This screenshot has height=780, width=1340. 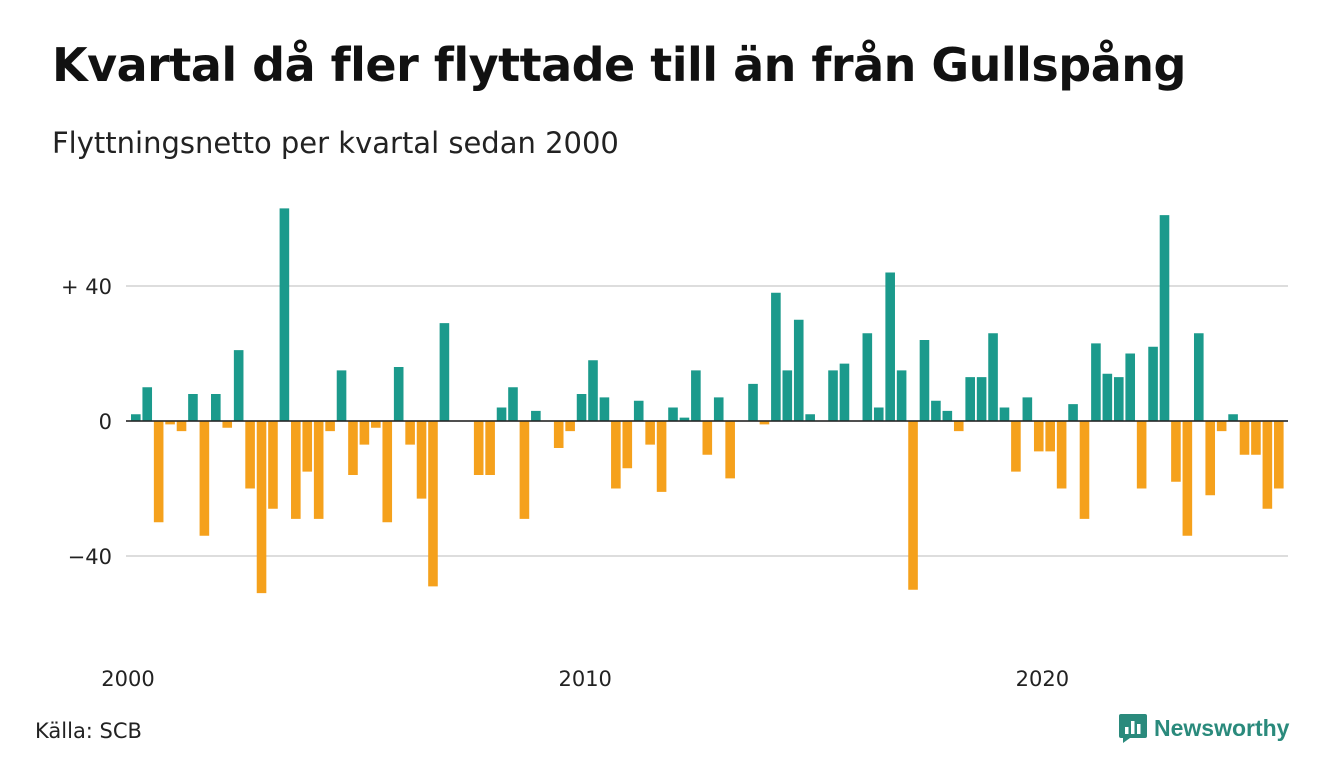 What do you see at coordinates (105, 422) in the screenshot?
I see `y-tick-label: 0` at bounding box center [105, 422].